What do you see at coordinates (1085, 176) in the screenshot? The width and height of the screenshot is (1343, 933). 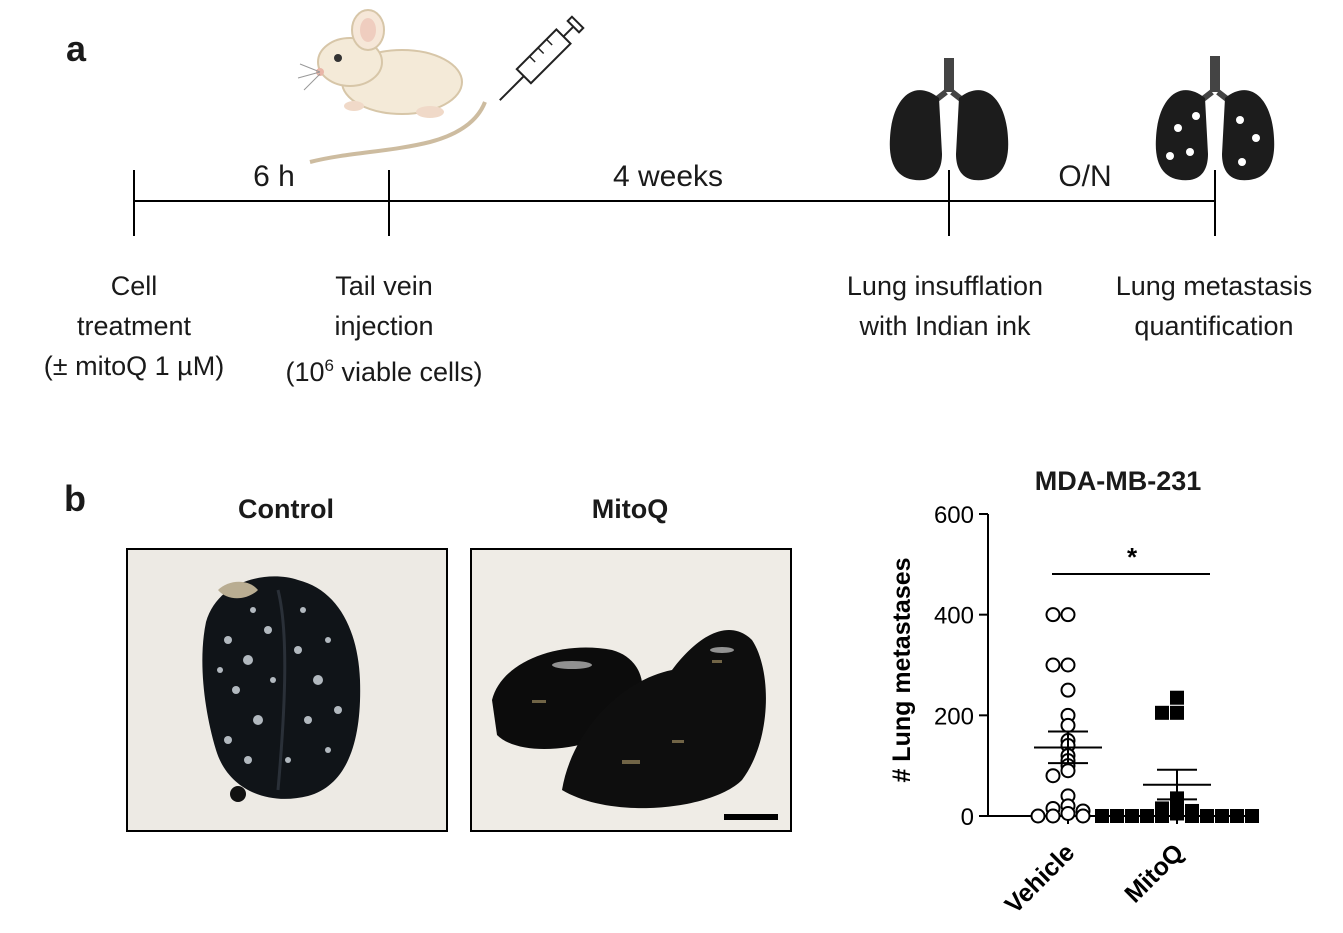 I see `timeline-label-overnight: O/N` at bounding box center [1085, 176].